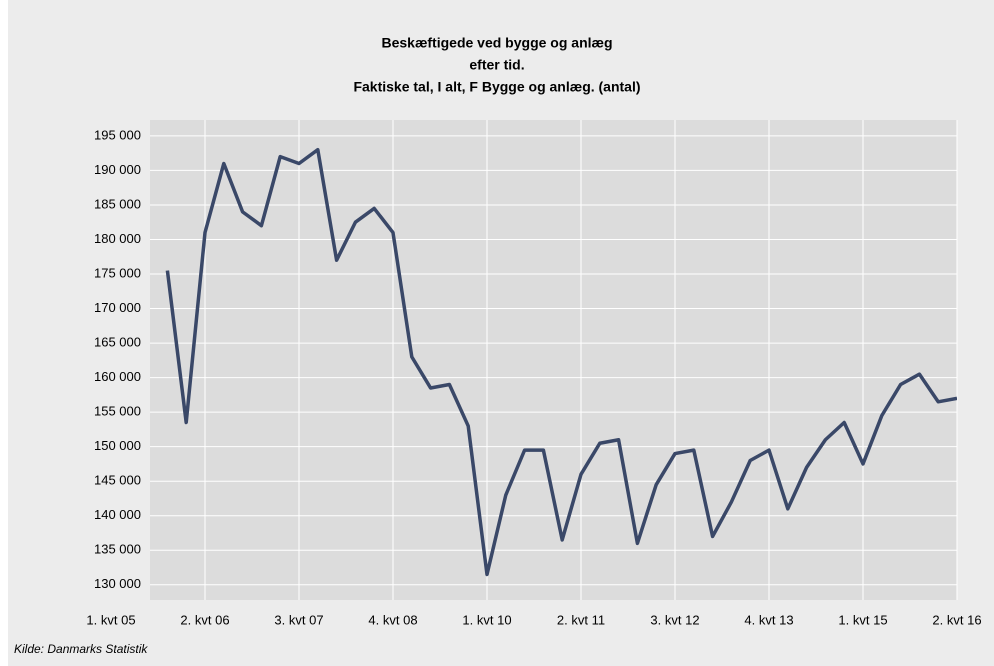  I want to click on y-tick-label: 135 000, so click(117, 549).